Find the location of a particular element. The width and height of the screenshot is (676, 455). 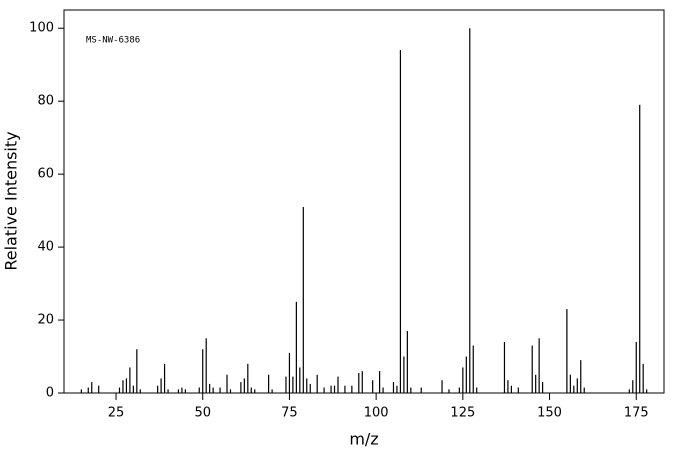

annotation: MS-NW-6386 is located at coordinates (113, 41).